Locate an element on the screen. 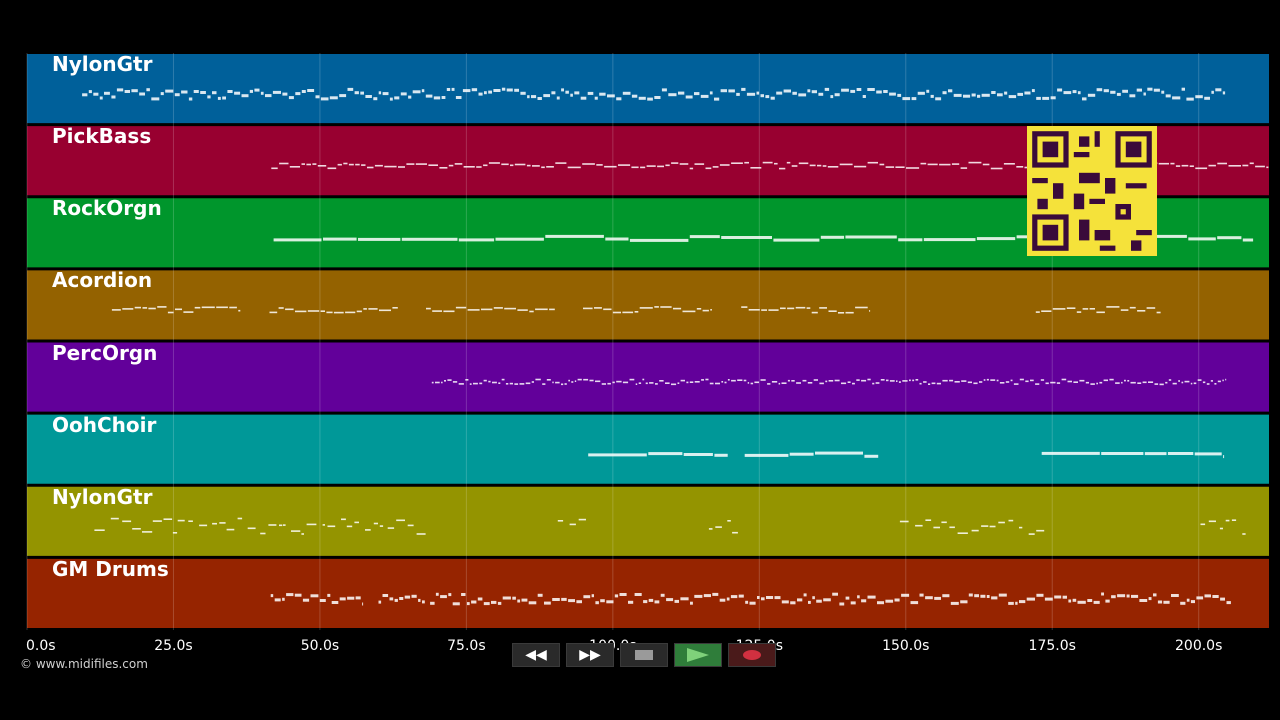 The width and height of the screenshot is (1280, 720). record-icon is located at coordinates (752, 655).